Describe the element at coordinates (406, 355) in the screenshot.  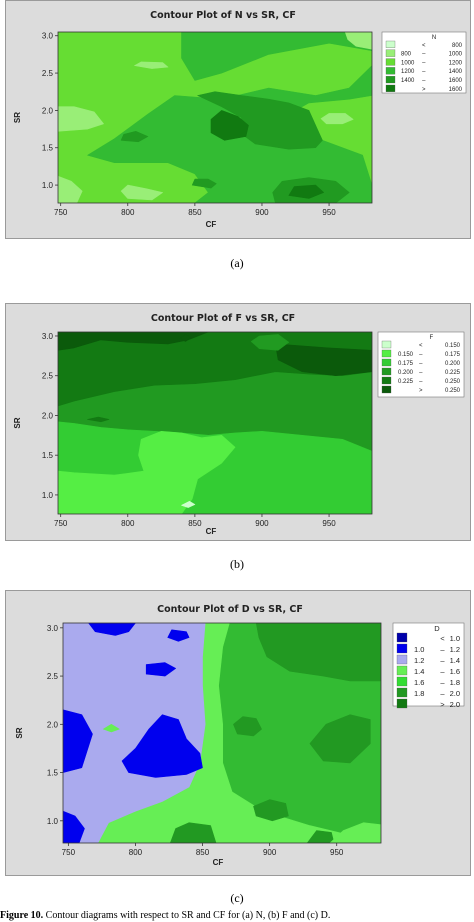
I see `legend-low-value: 0.150` at that location.